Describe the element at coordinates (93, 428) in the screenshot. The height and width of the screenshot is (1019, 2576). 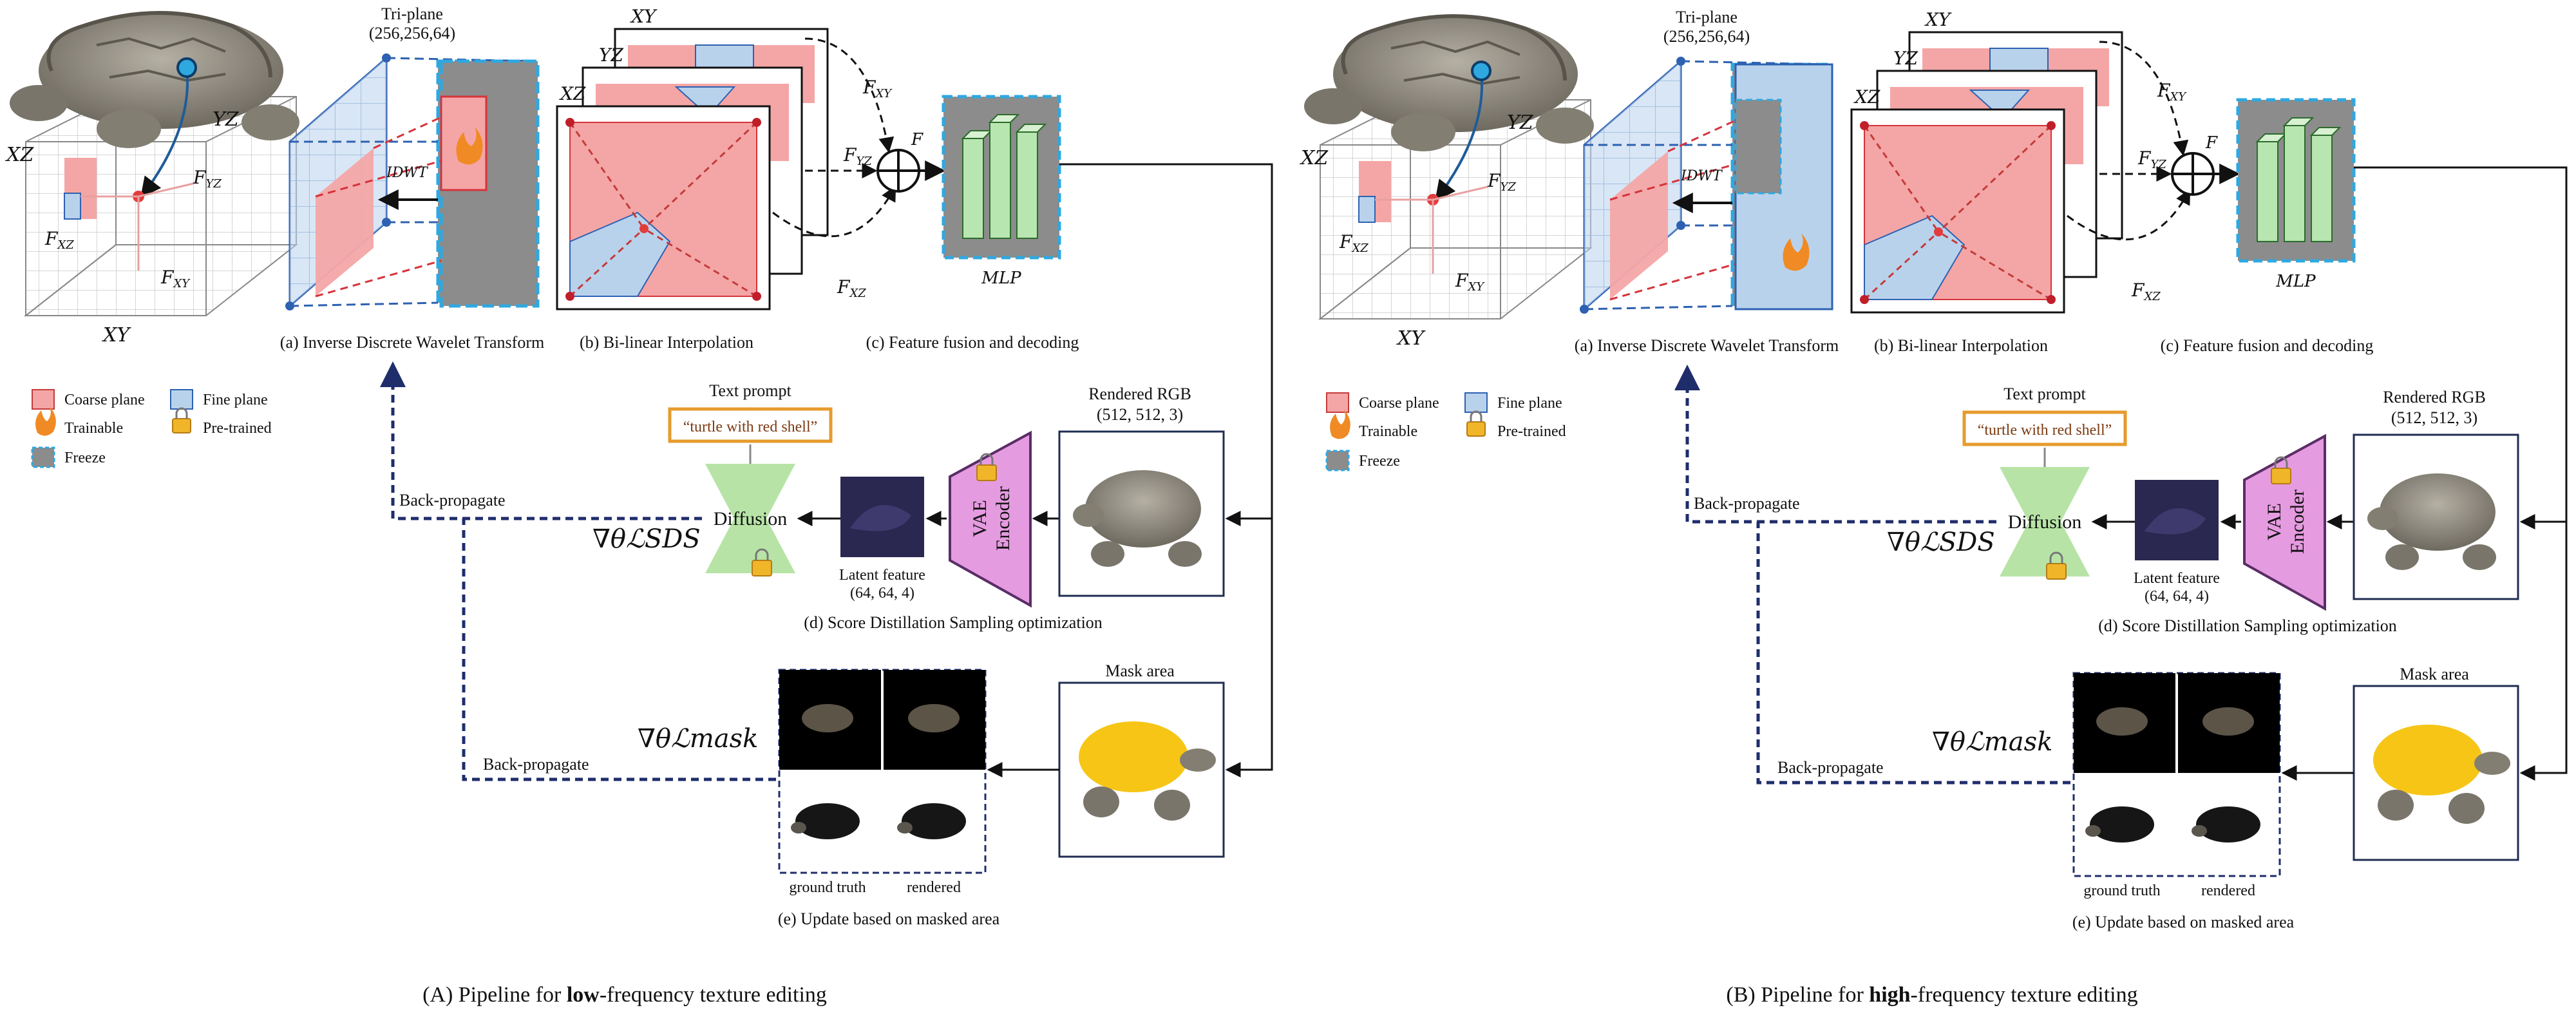
I see `legend-trainable: Trainable` at that location.